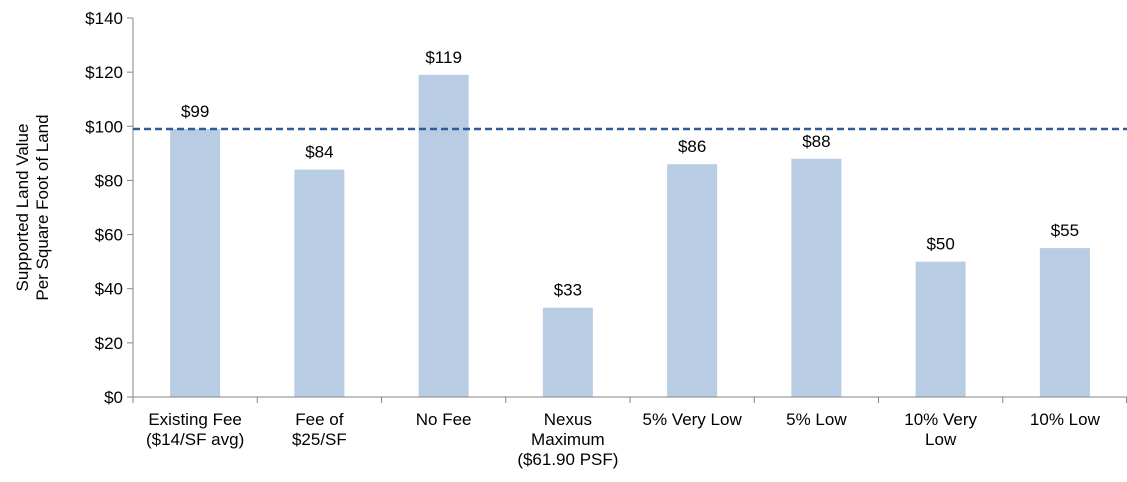  I want to click on x-tick-label: Nexus Maximum ($61.90 PSF), so click(567, 439).